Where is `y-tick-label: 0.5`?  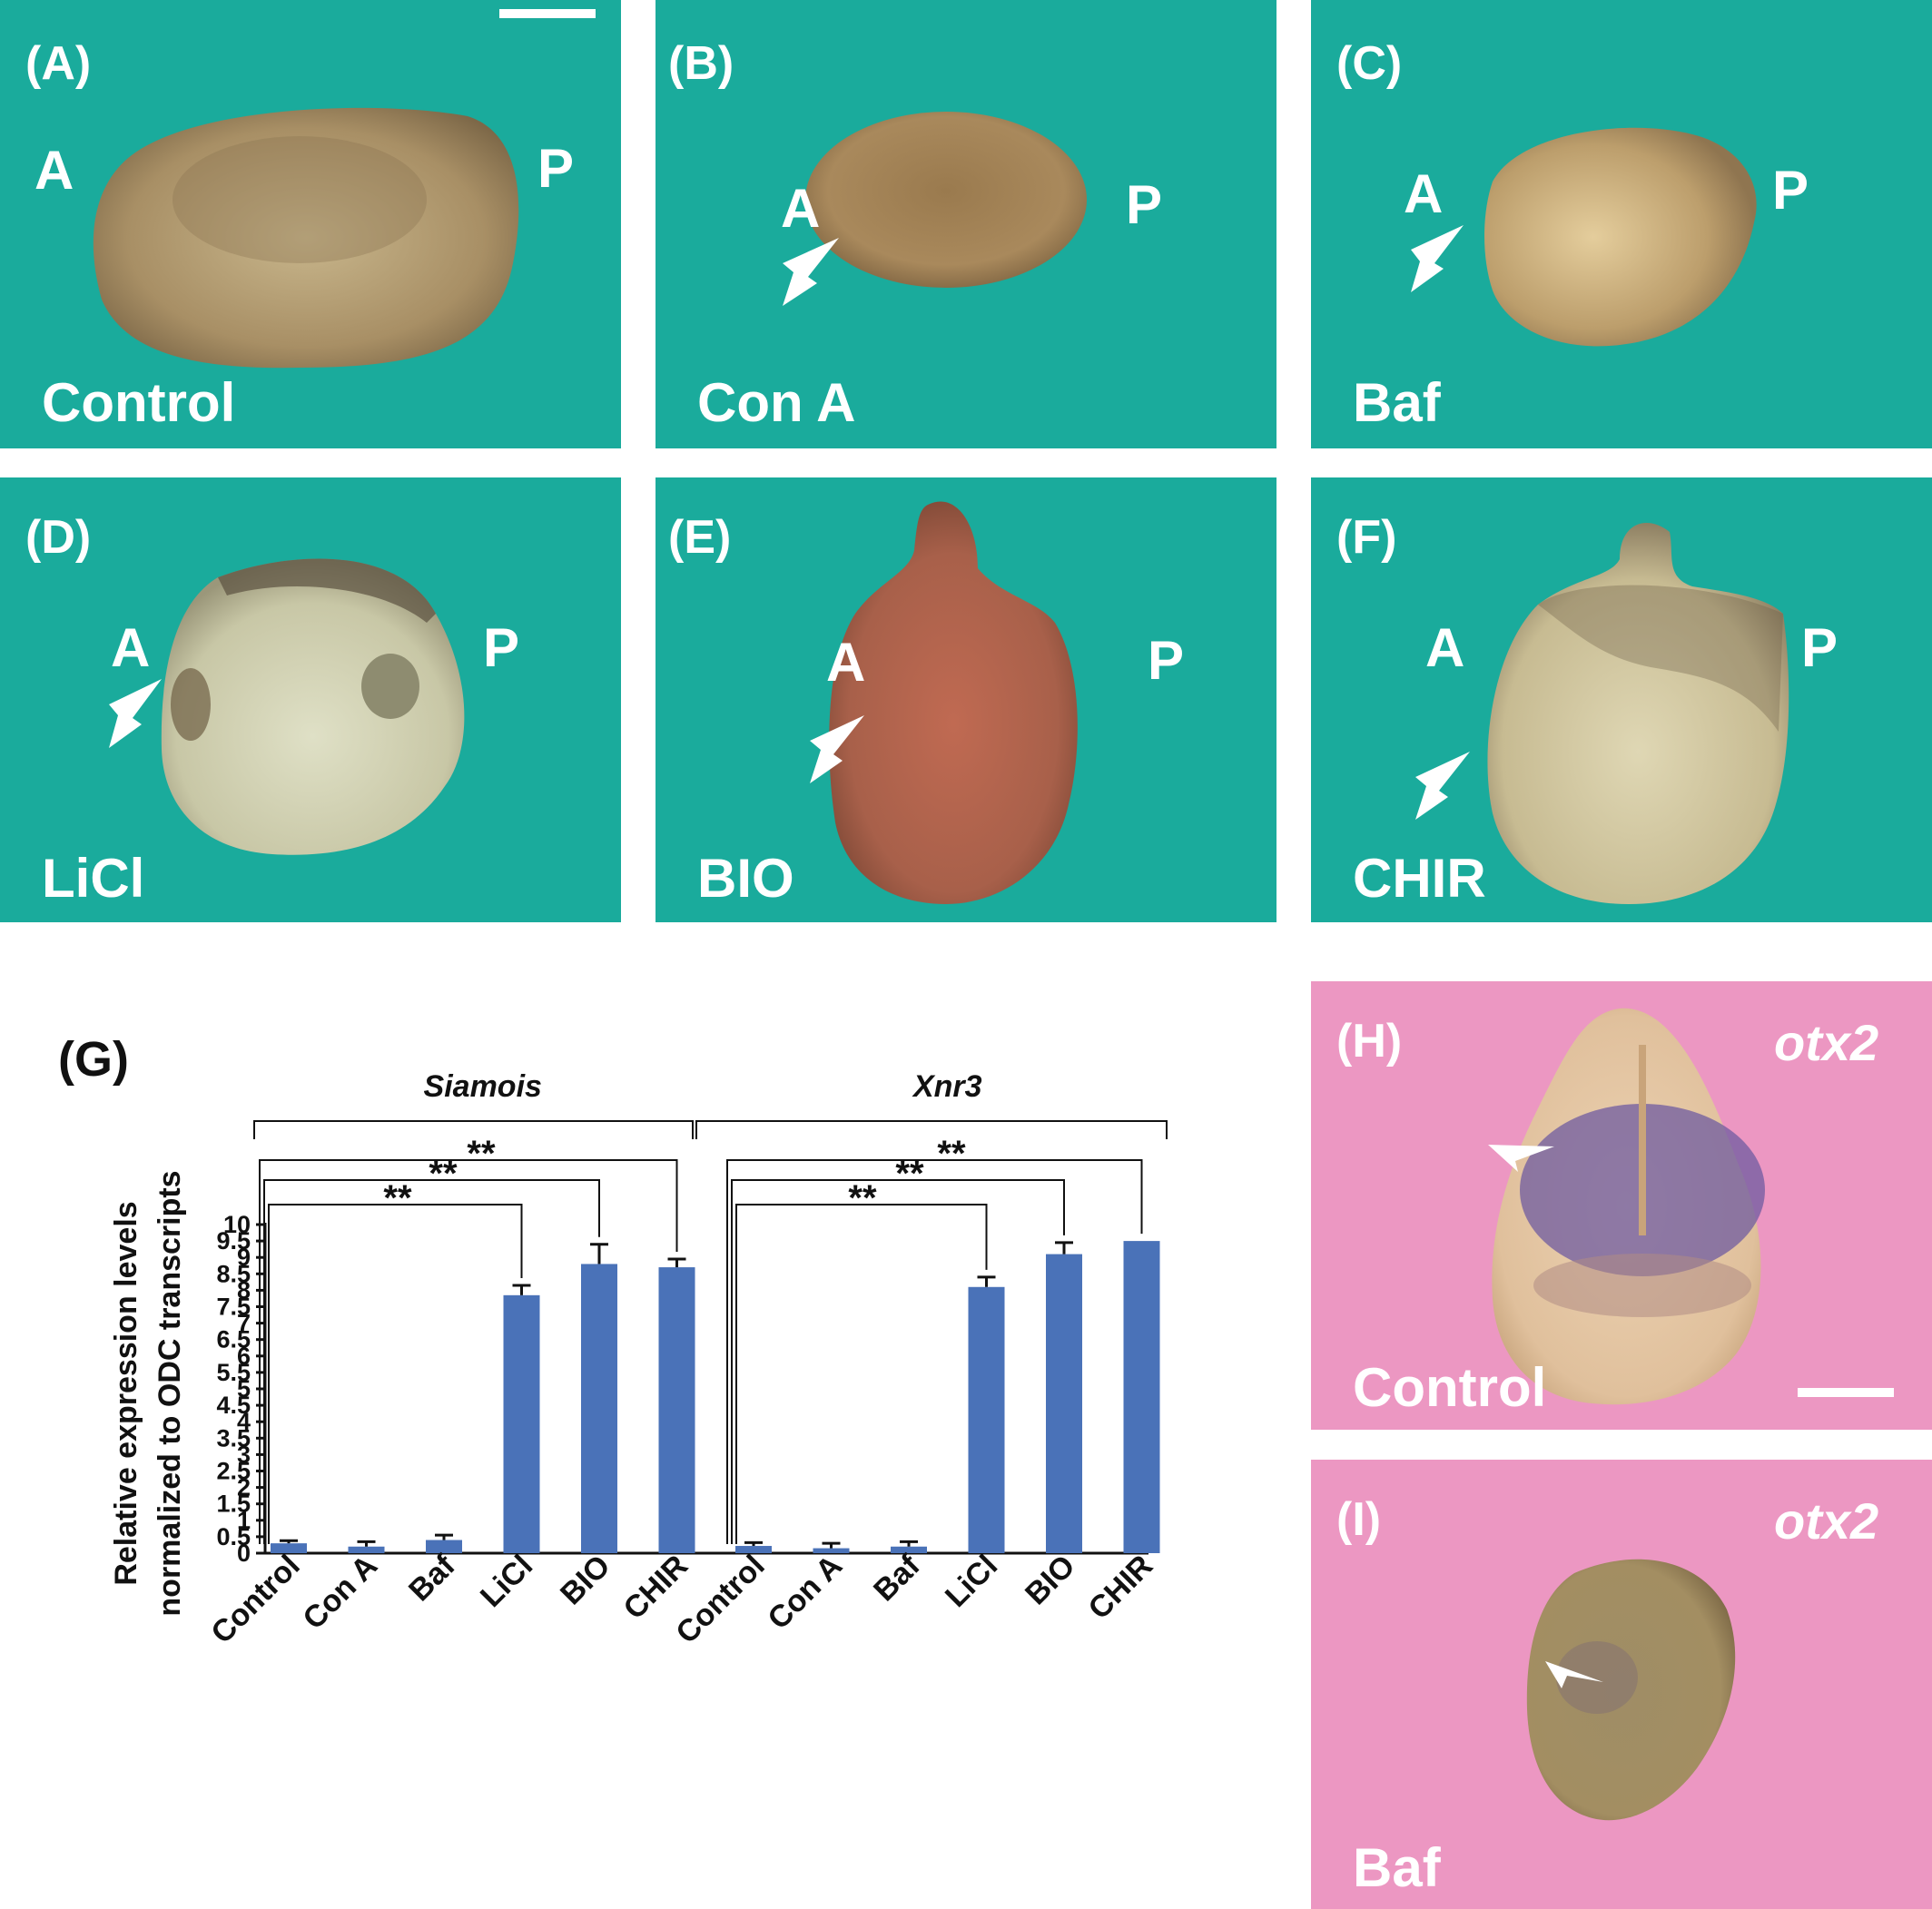 y-tick-label: 0.5 is located at coordinates (233, 1537).